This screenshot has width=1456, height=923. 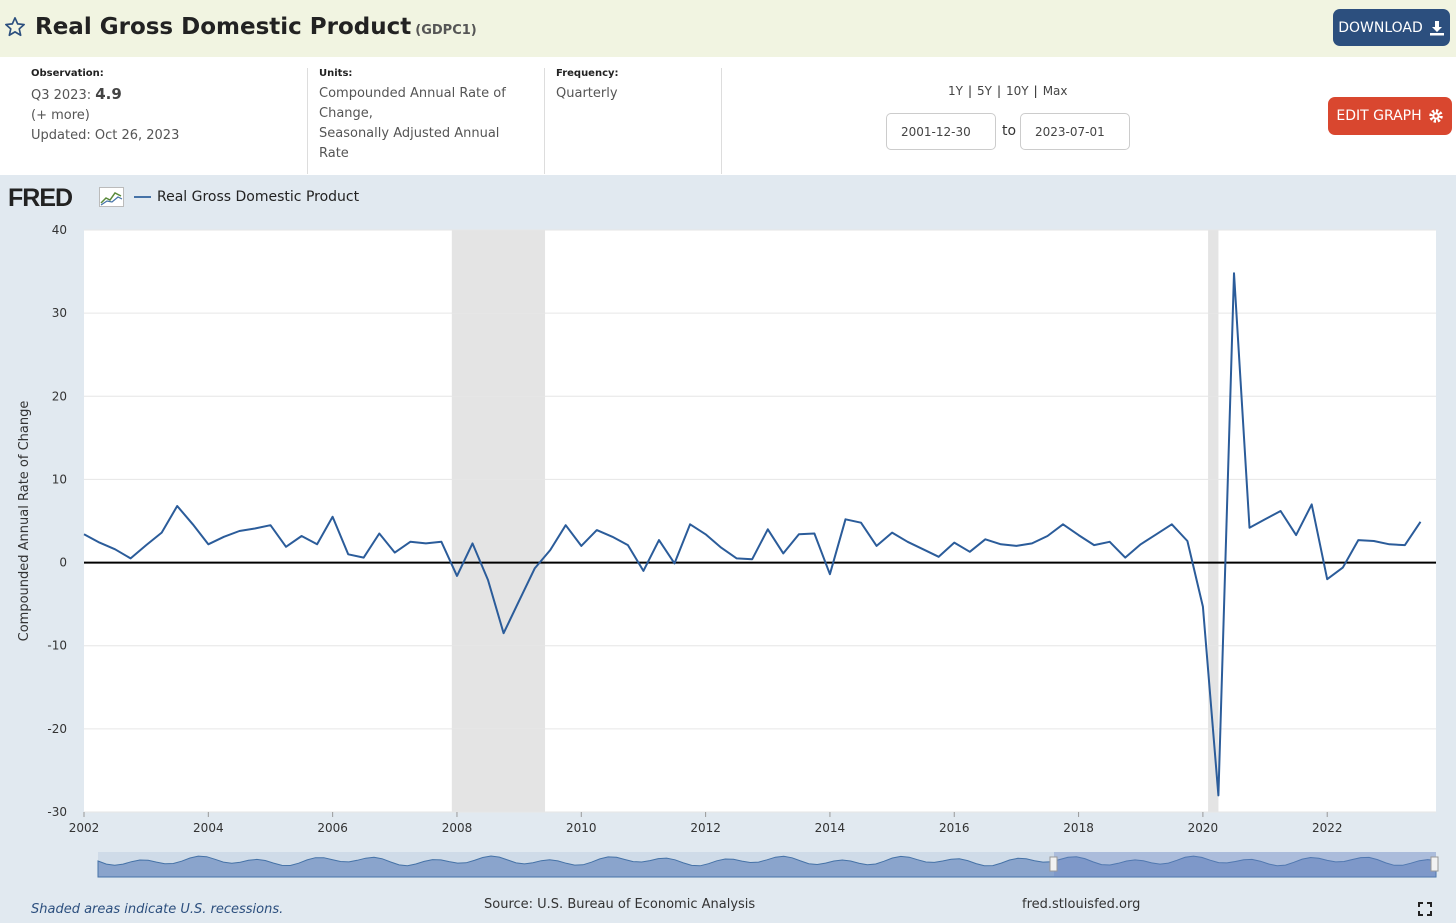 What do you see at coordinates (57, 729) in the screenshot?
I see `y-tick-label: -20` at bounding box center [57, 729].